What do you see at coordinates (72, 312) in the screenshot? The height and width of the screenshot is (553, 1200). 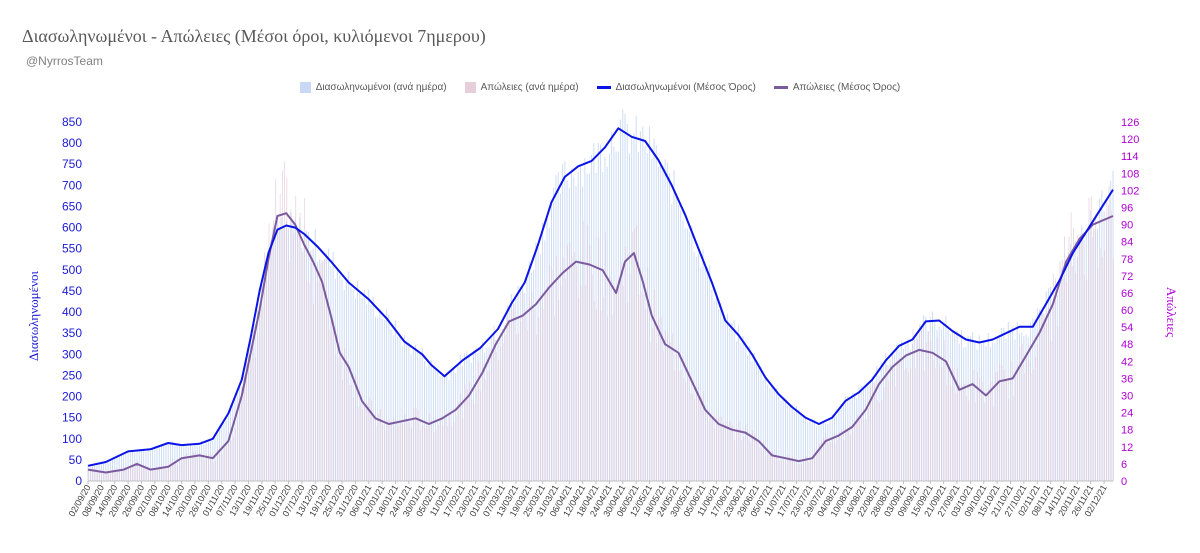 I see `y-tick-label: 400` at bounding box center [72, 312].